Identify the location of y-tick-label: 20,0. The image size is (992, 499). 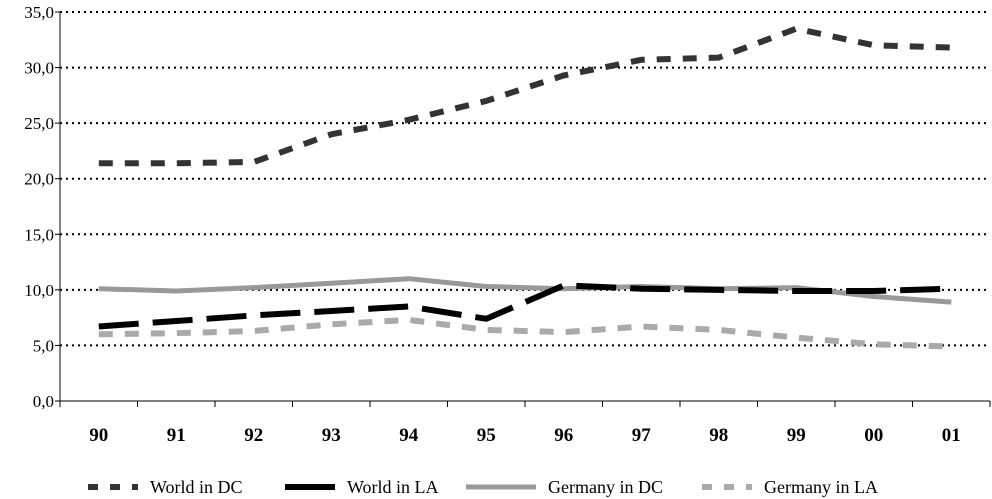
(39, 179).